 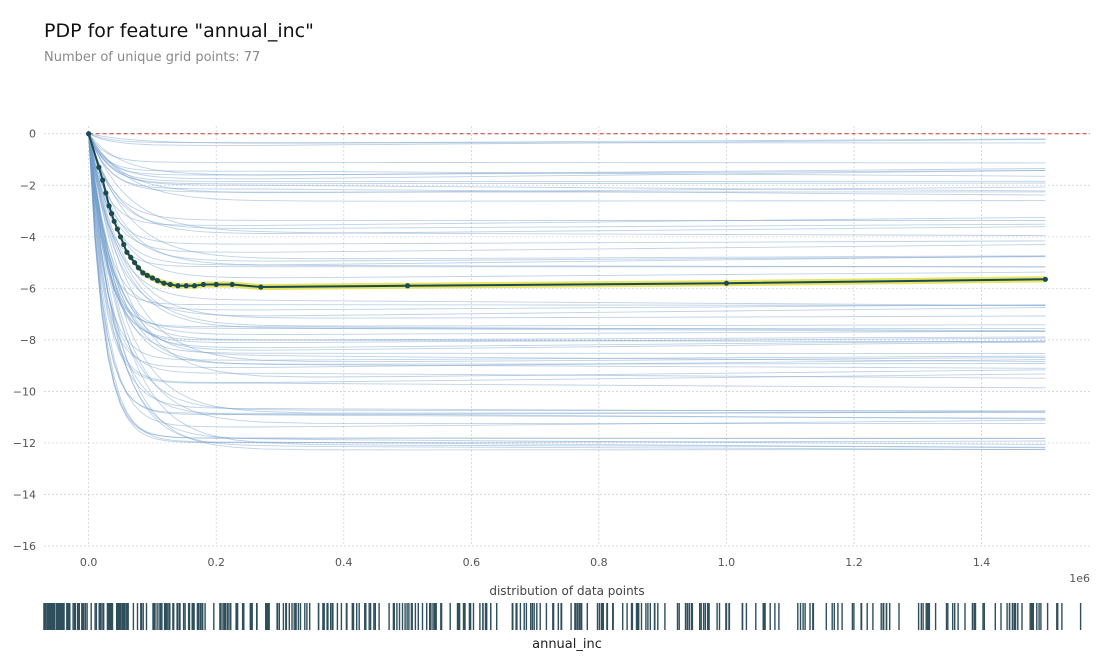 I want to click on y-tick-label: −12, so click(x=24, y=443).